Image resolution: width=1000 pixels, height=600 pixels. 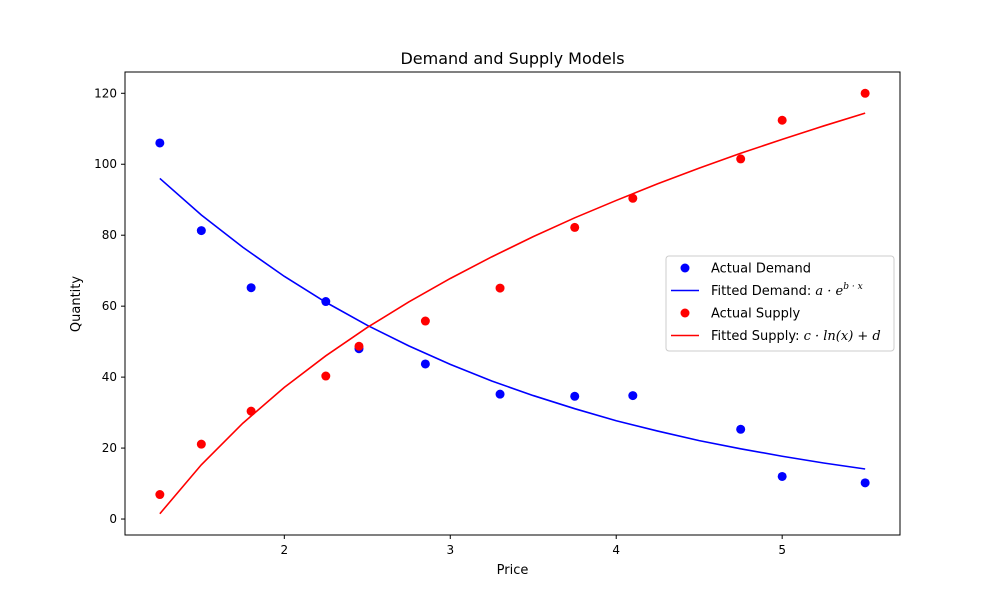 I want to click on y-tick-label: 80, so click(x=109, y=235).